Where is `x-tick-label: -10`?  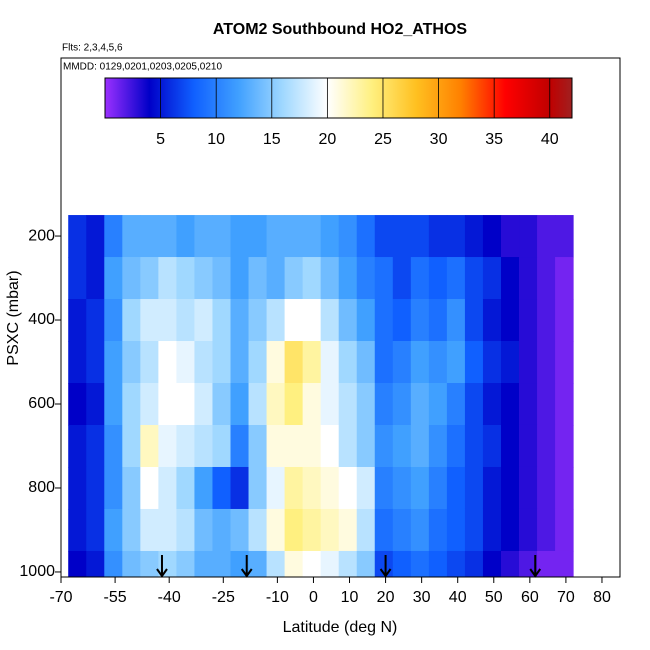
x-tick-label: -10 is located at coordinates (277, 597).